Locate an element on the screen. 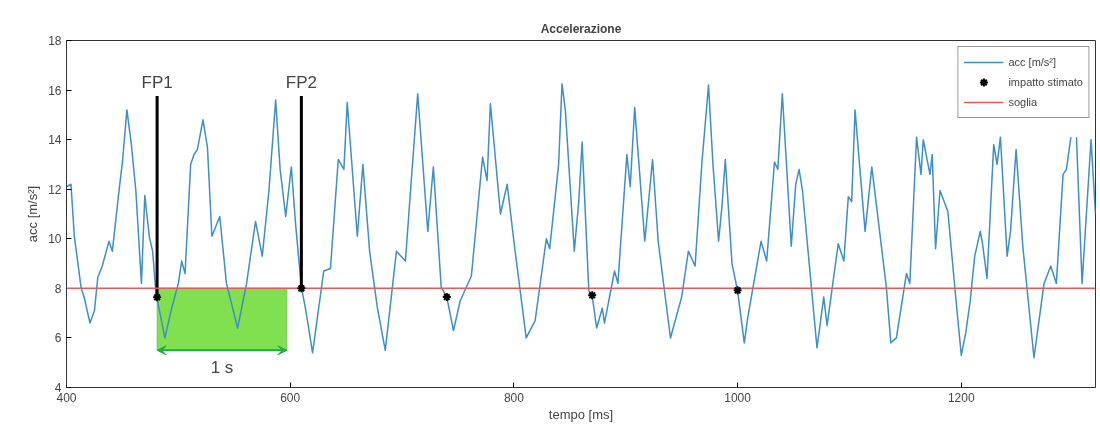 The height and width of the screenshot is (435, 1100). y-axis-title: acc [m/s²] is located at coordinates (33, 214).